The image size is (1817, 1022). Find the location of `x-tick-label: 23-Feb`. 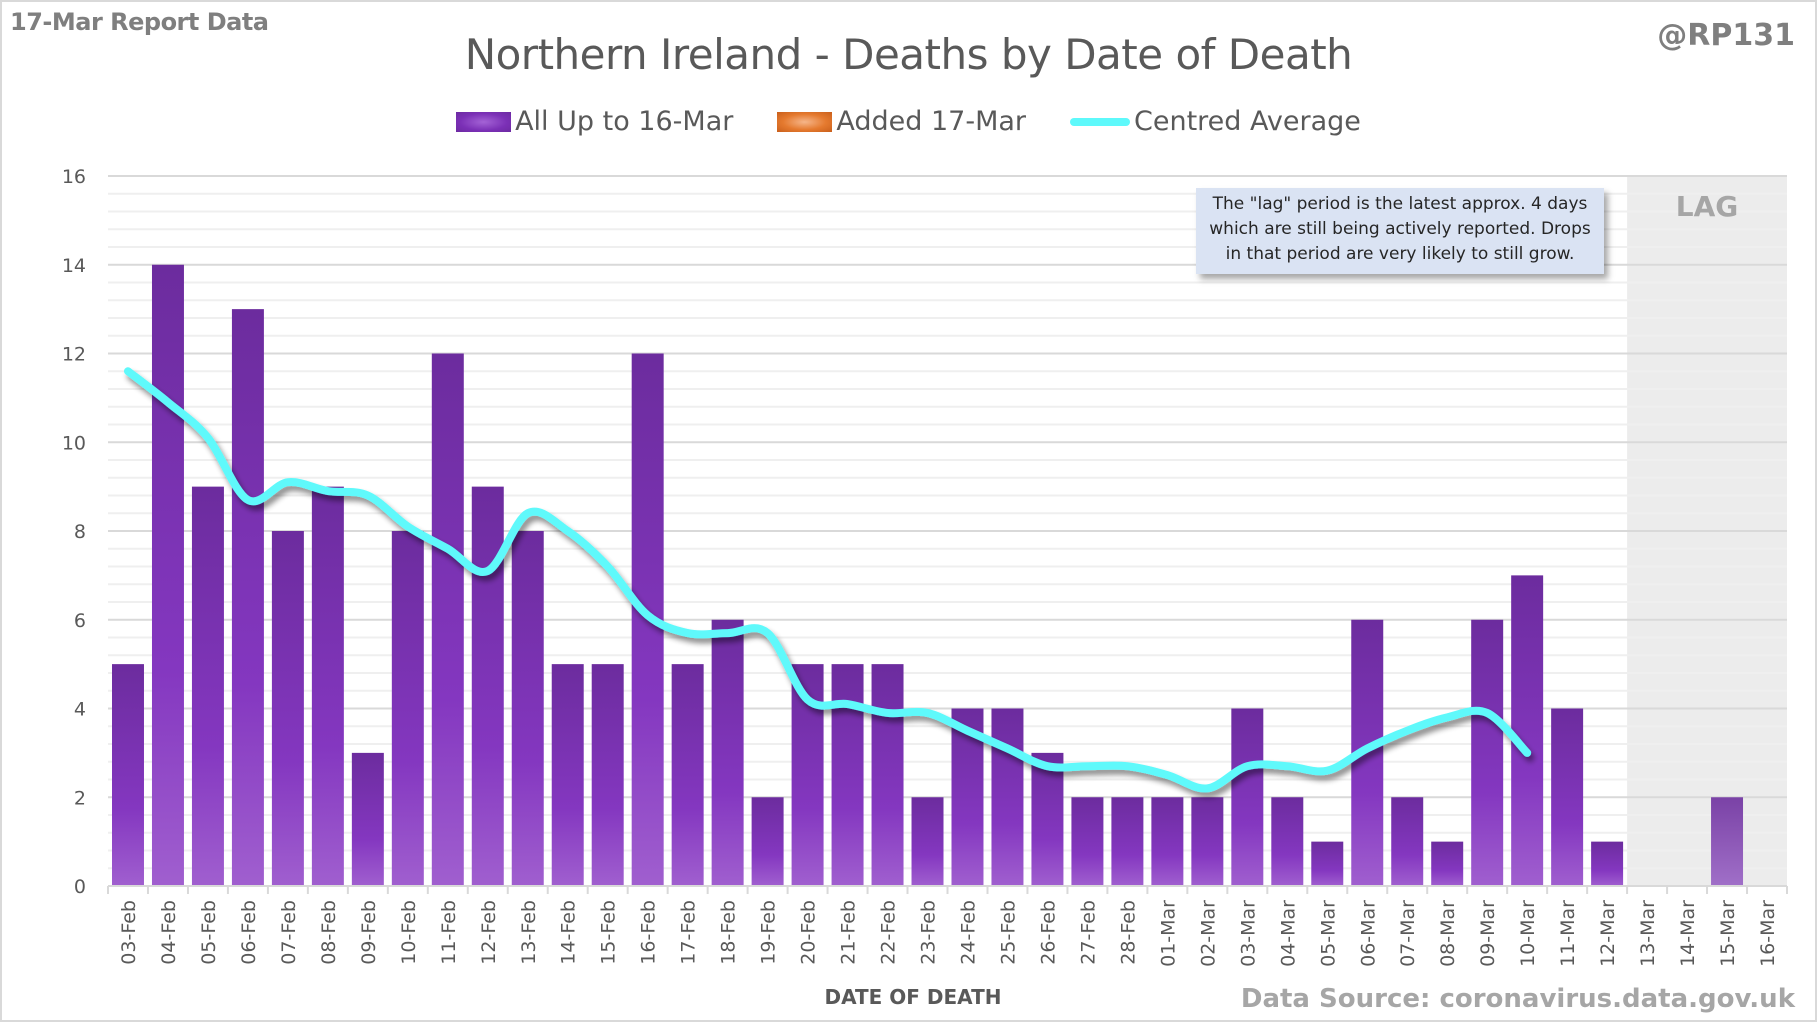

x-tick-label: 23-Feb is located at coordinates (929, 932).